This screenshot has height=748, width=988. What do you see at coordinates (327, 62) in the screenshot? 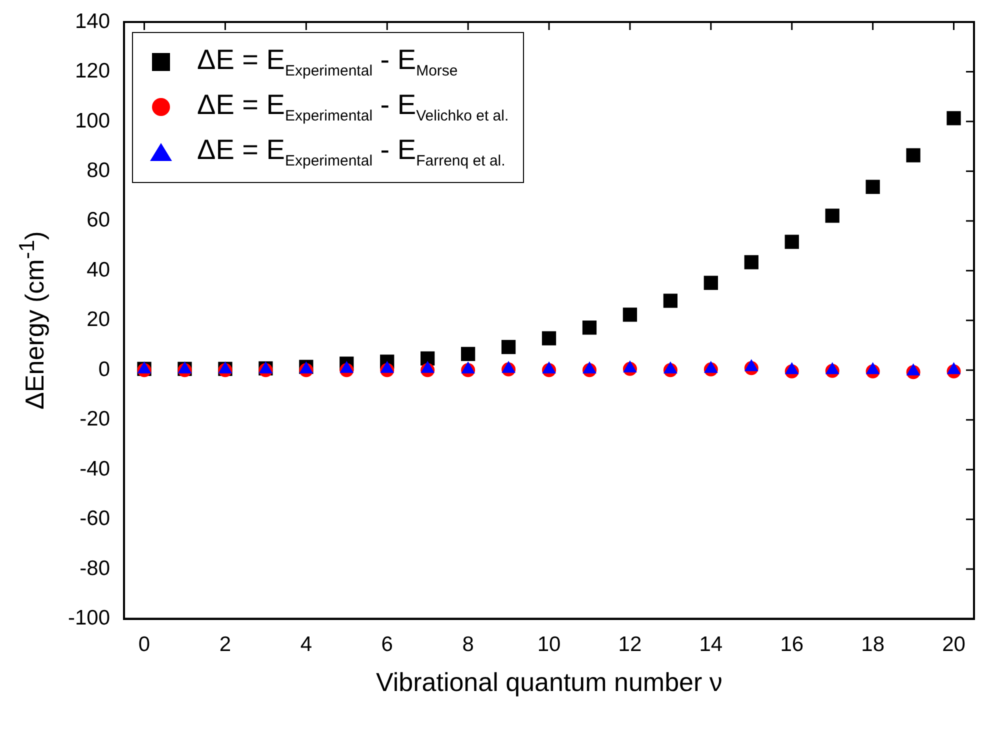
I see `legend-label: ΔE = E$_{Experimental}$ - E$_{Morse}$` at bounding box center [327, 62].